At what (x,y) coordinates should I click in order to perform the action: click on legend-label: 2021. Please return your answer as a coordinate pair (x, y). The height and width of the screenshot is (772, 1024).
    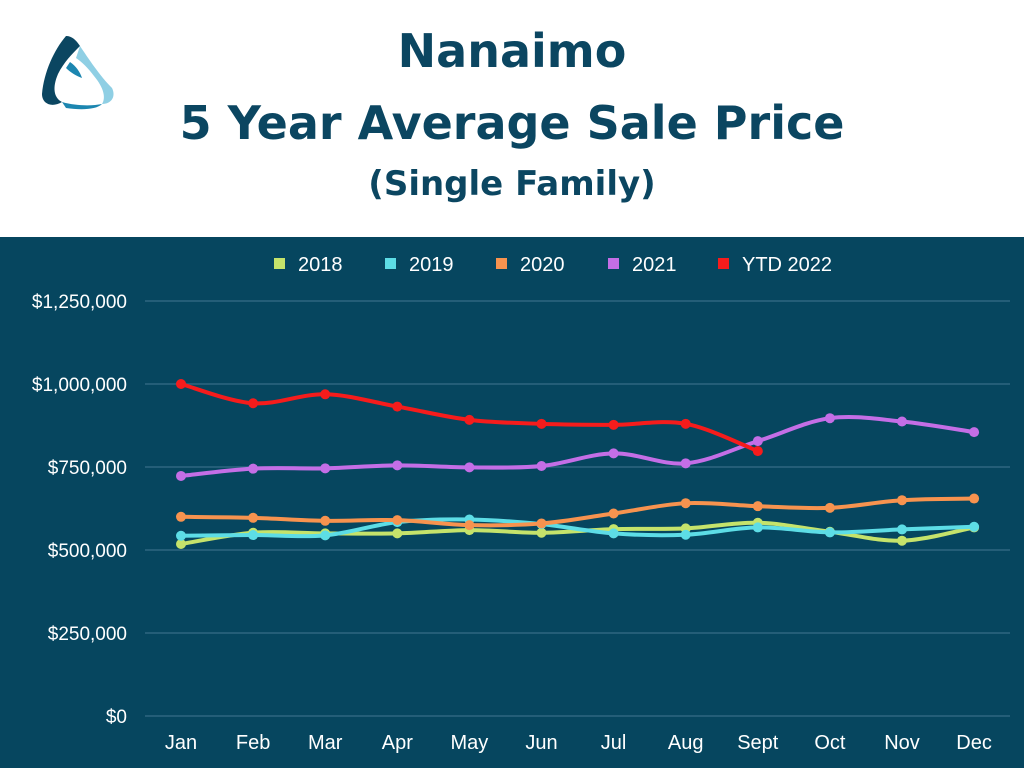
    Looking at the image, I should click on (654, 265).